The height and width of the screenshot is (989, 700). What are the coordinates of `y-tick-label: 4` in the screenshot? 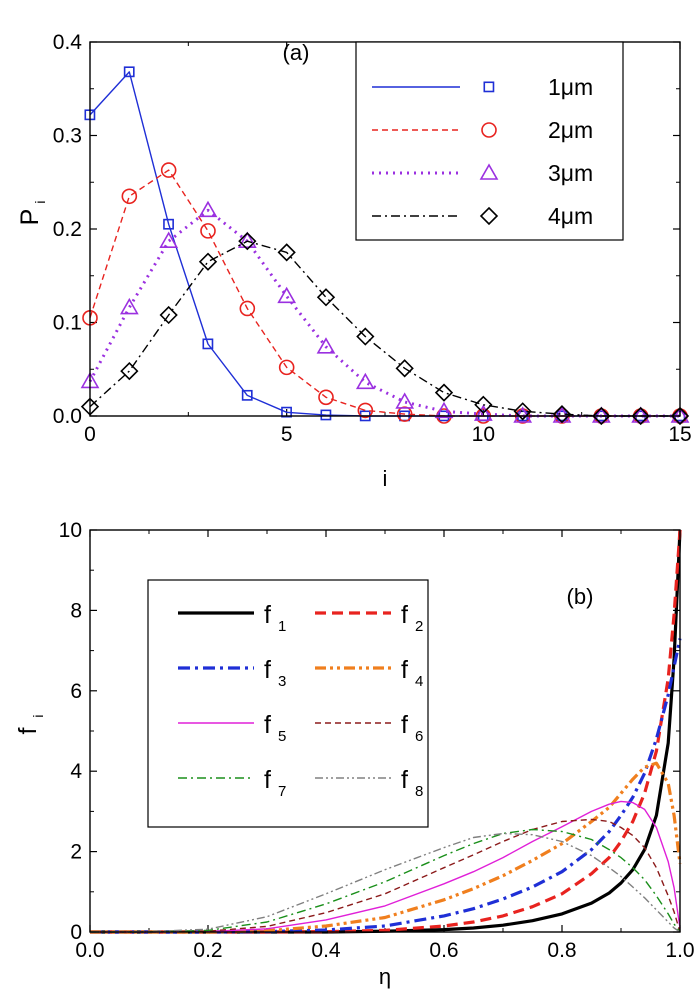 It's located at (76, 771).